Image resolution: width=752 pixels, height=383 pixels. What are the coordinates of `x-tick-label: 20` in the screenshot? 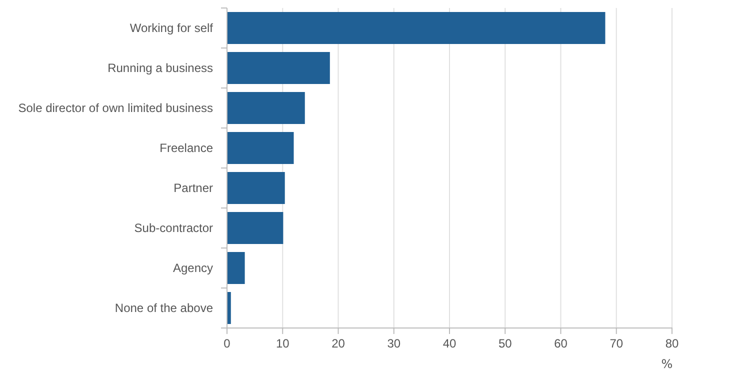 It's located at (339, 343).